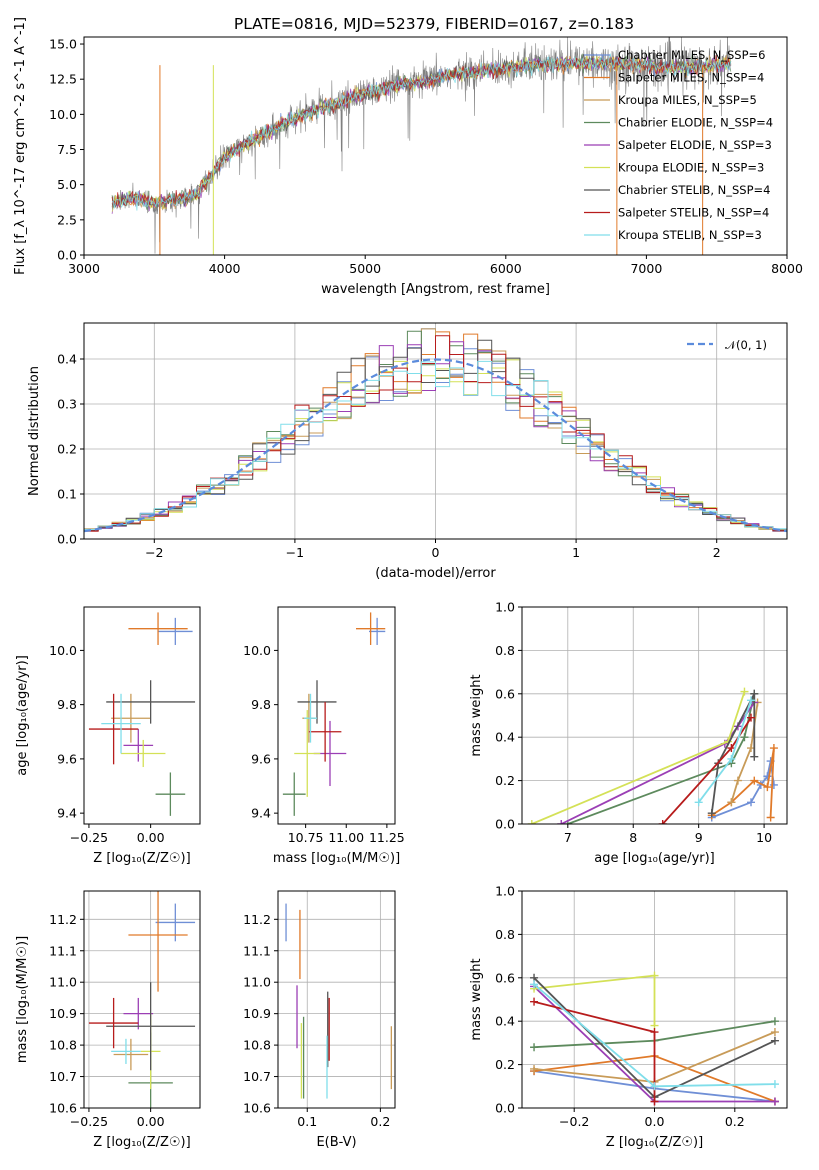 The width and height of the screenshot is (819, 1170). What do you see at coordinates (261, 813) in the screenshot?
I see `y-tick-label: 9.4` at bounding box center [261, 813].